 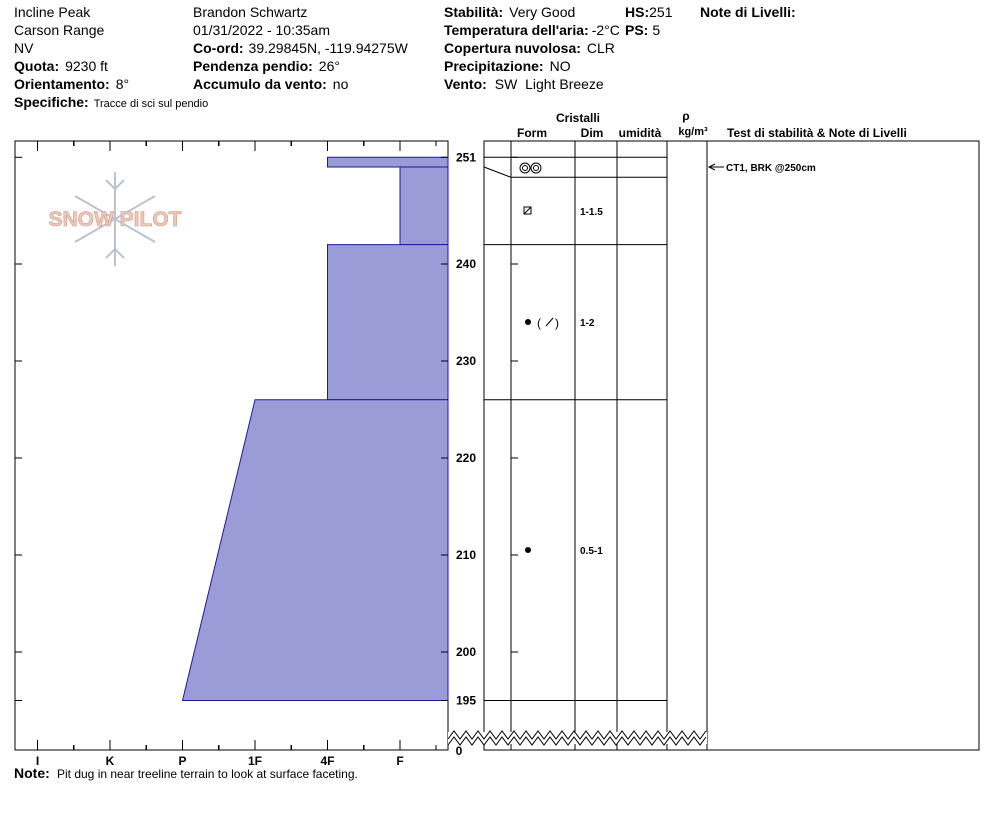 What do you see at coordinates (473, 12) in the screenshot?
I see `label: Stabilità:` at bounding box center [473, 12].